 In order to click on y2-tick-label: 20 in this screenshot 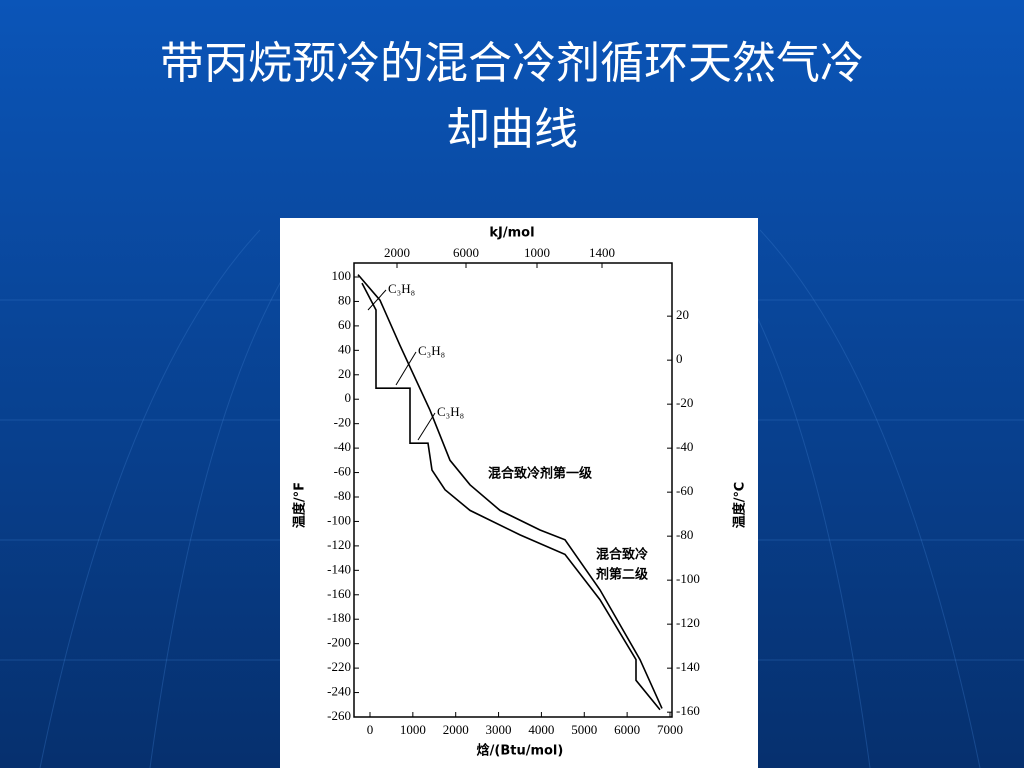, I will do `click(682, 314)`.